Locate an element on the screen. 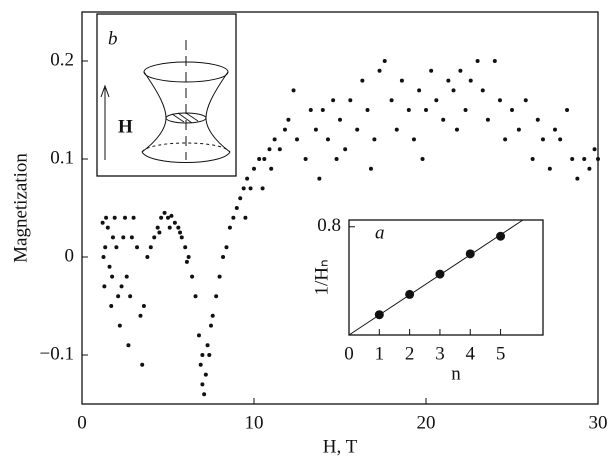 The width and height of the screenshot is (613, 466). x-tick-label: 4 is located at coordinates (471, 353).